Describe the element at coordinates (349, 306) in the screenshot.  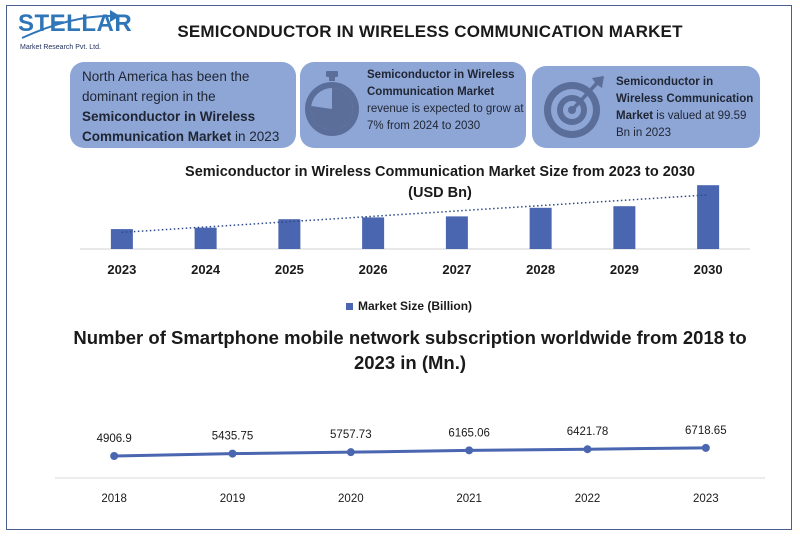
I see `legend-swatch` at that location.